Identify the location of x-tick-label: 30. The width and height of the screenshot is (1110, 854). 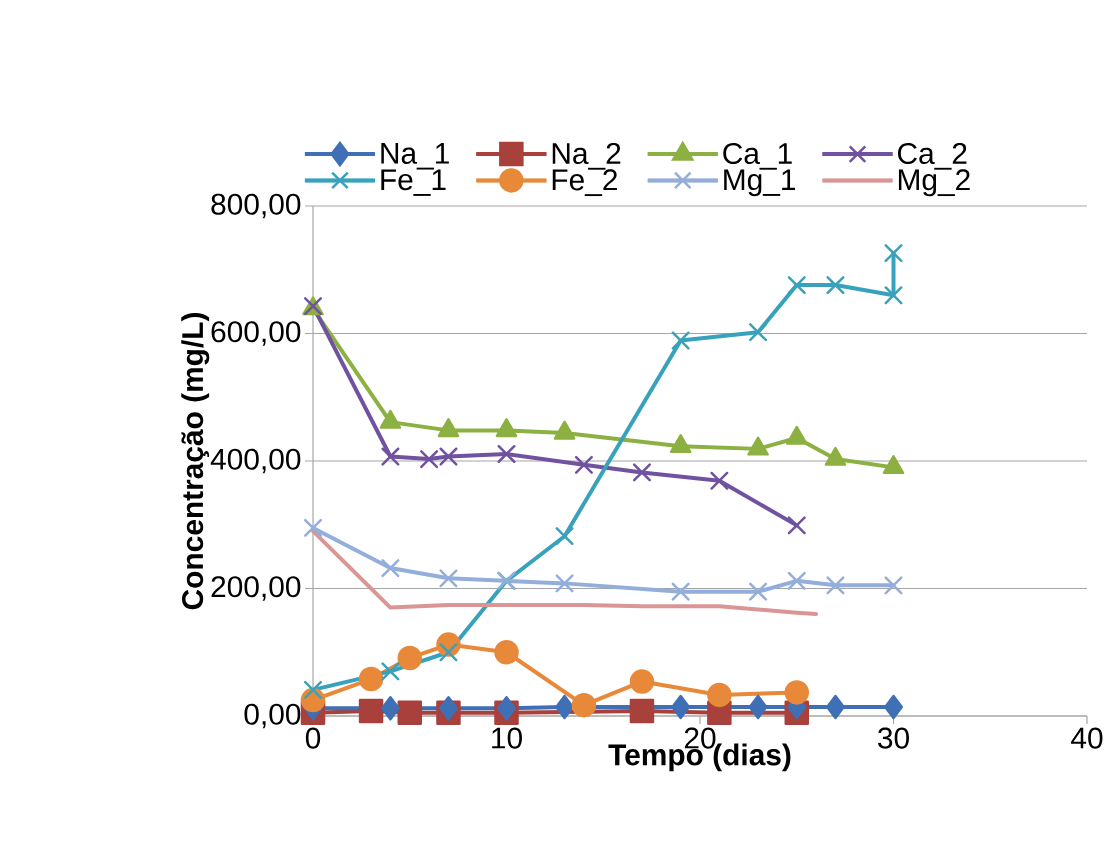
(893, 738).